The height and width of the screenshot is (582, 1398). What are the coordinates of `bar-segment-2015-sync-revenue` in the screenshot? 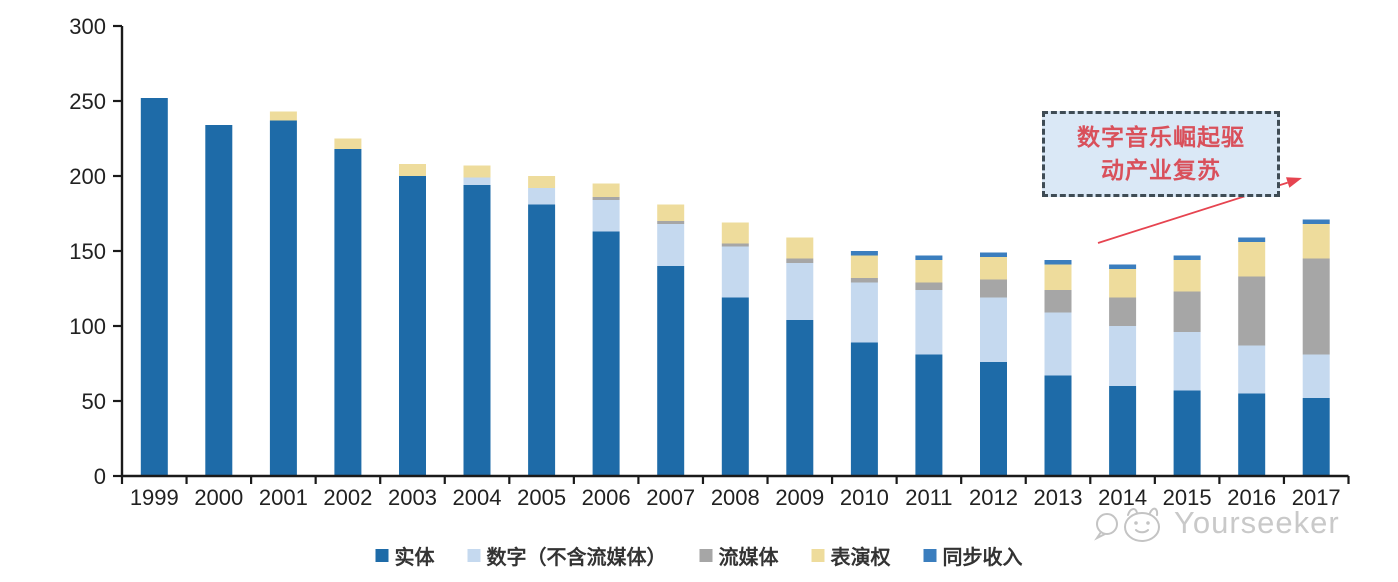 It's located at (1187, 257).